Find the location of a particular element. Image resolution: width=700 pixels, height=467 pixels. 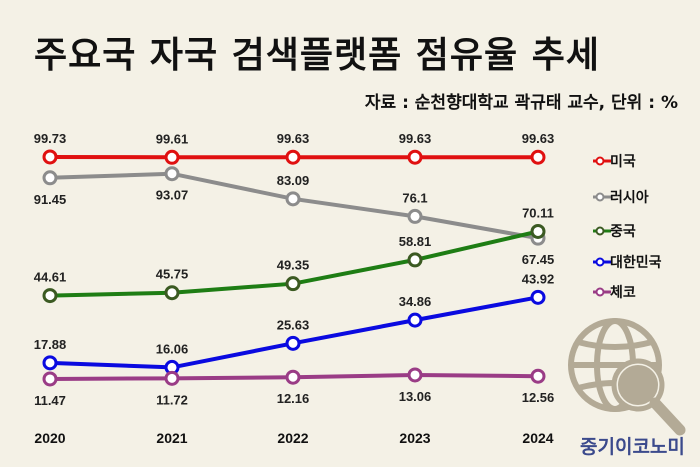

legend-item-4: 체코 is located at coordinates (614, 293).